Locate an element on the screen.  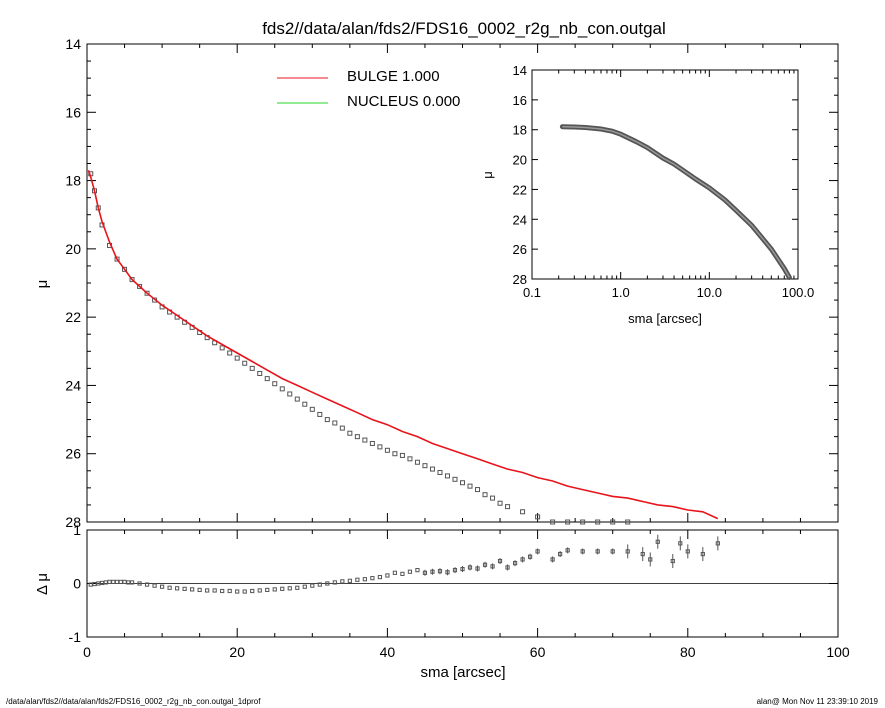
inset-y-tick-label: 22 is located at coordinates (520, 189).